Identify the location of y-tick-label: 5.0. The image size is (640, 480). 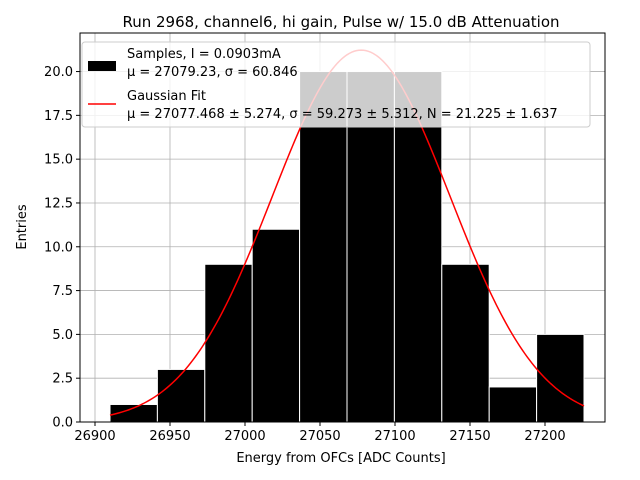
(62, 335).